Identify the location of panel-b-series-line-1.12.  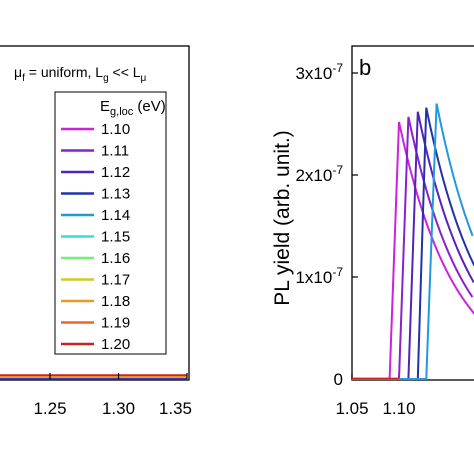
(413, 245).